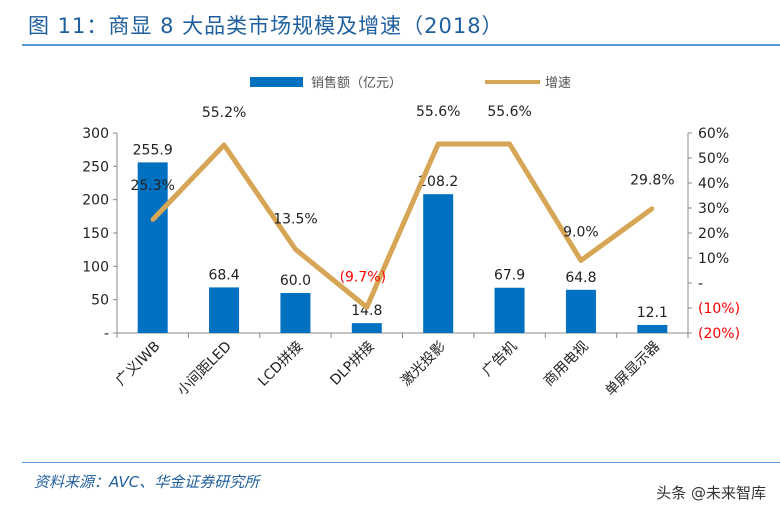 Image resolution: width=780 pixels, height=516 pixels. What do you see at coordinates (713, 259) in the screenshot?
I see `right-tick-label: 10%` at bounding box center [713, 259].